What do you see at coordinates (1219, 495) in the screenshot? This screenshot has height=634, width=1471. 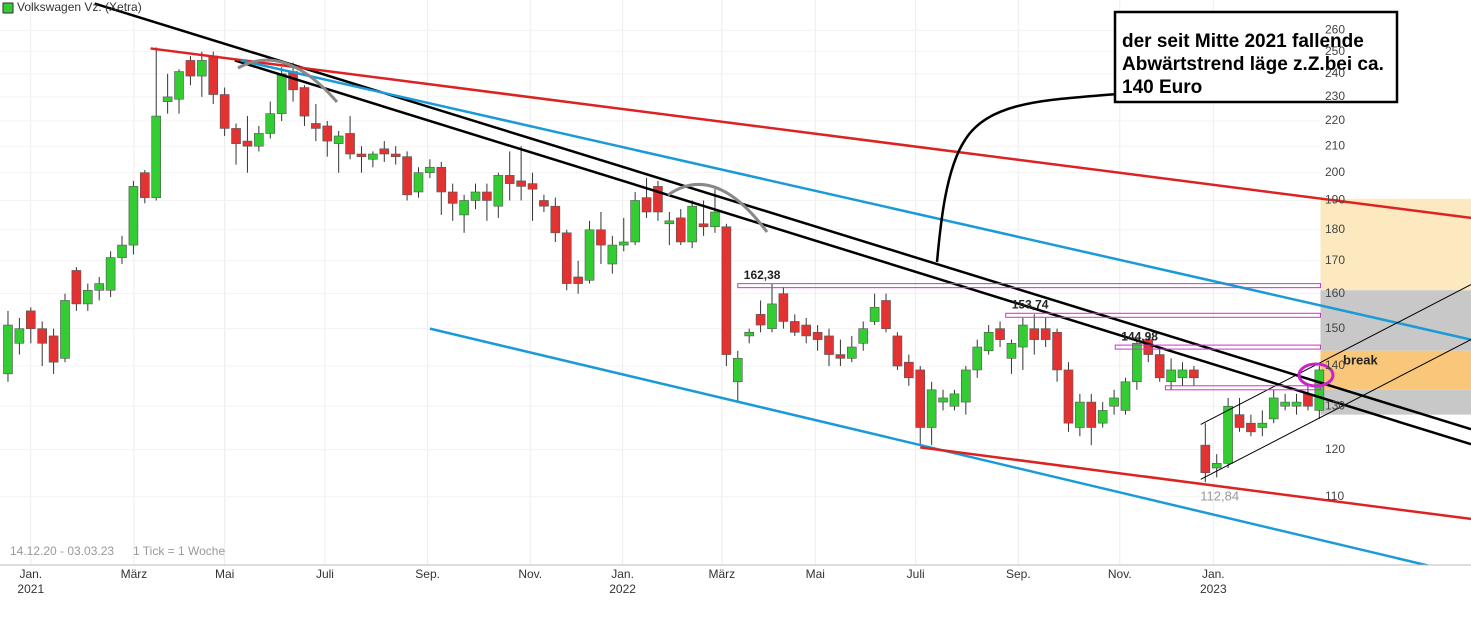 I see `low-label: 112,84` at bounding box center [1219, 495].